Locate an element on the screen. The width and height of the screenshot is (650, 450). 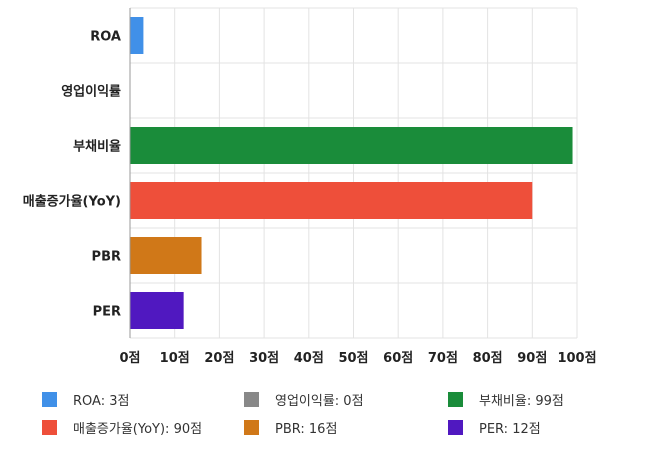
legend-item-4: PBR: 16점 is located at coordinates (291, 427).